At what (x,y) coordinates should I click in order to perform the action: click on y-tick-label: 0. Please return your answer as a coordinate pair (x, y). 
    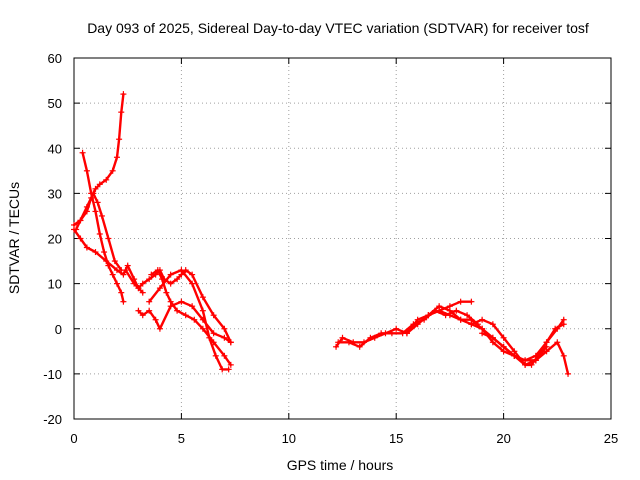
    Looking at the image, I should click on (58, 329).